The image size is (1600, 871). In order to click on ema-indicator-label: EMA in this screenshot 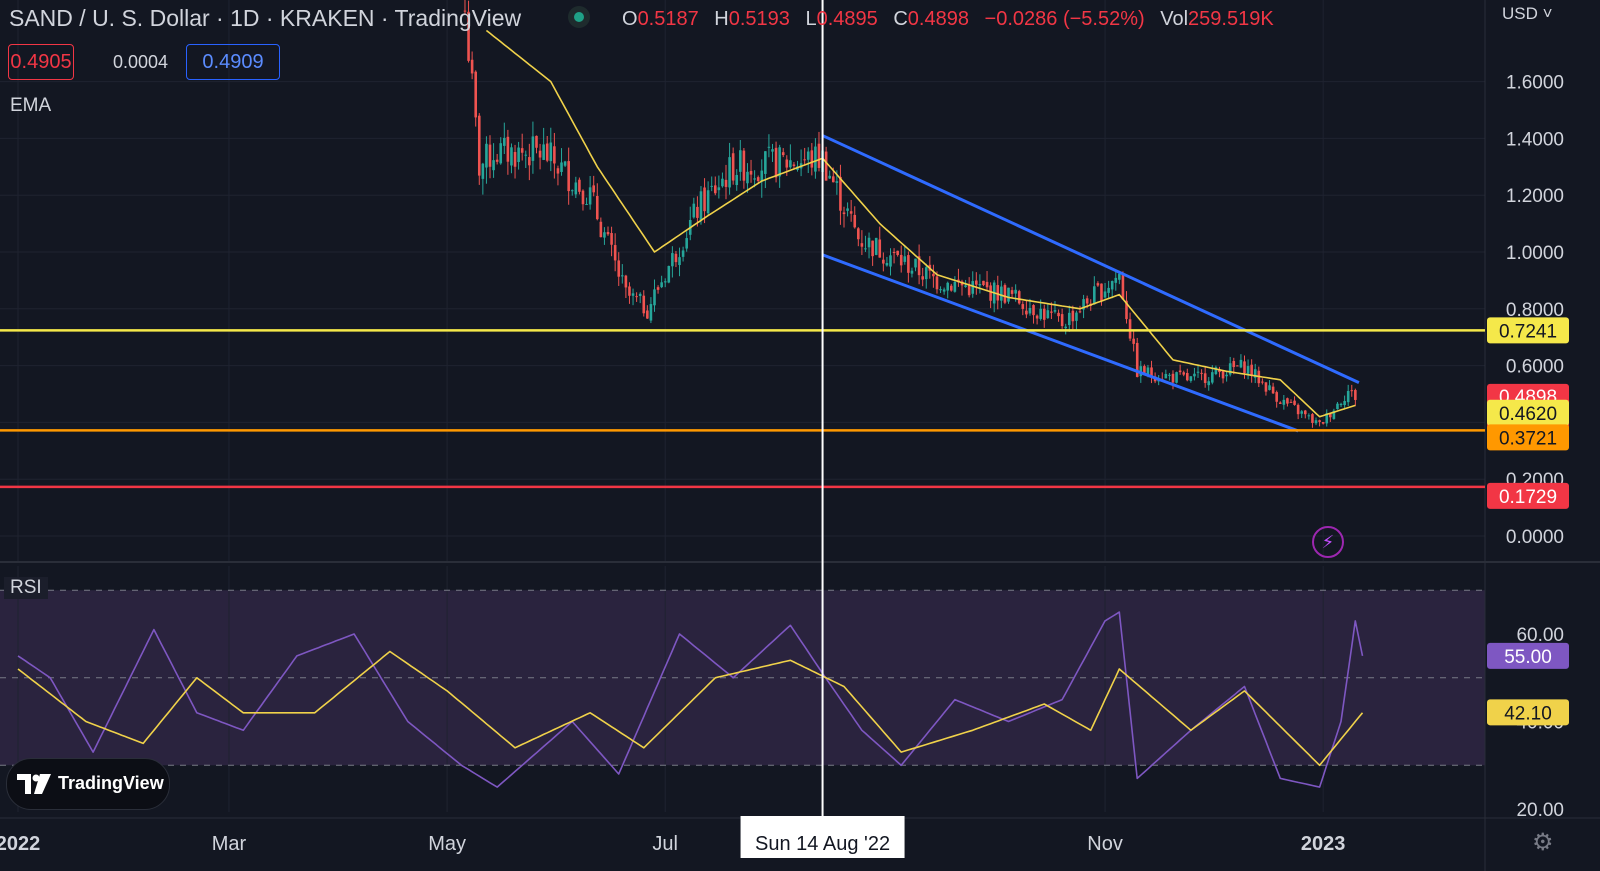, I will do `click(31, 105)`.